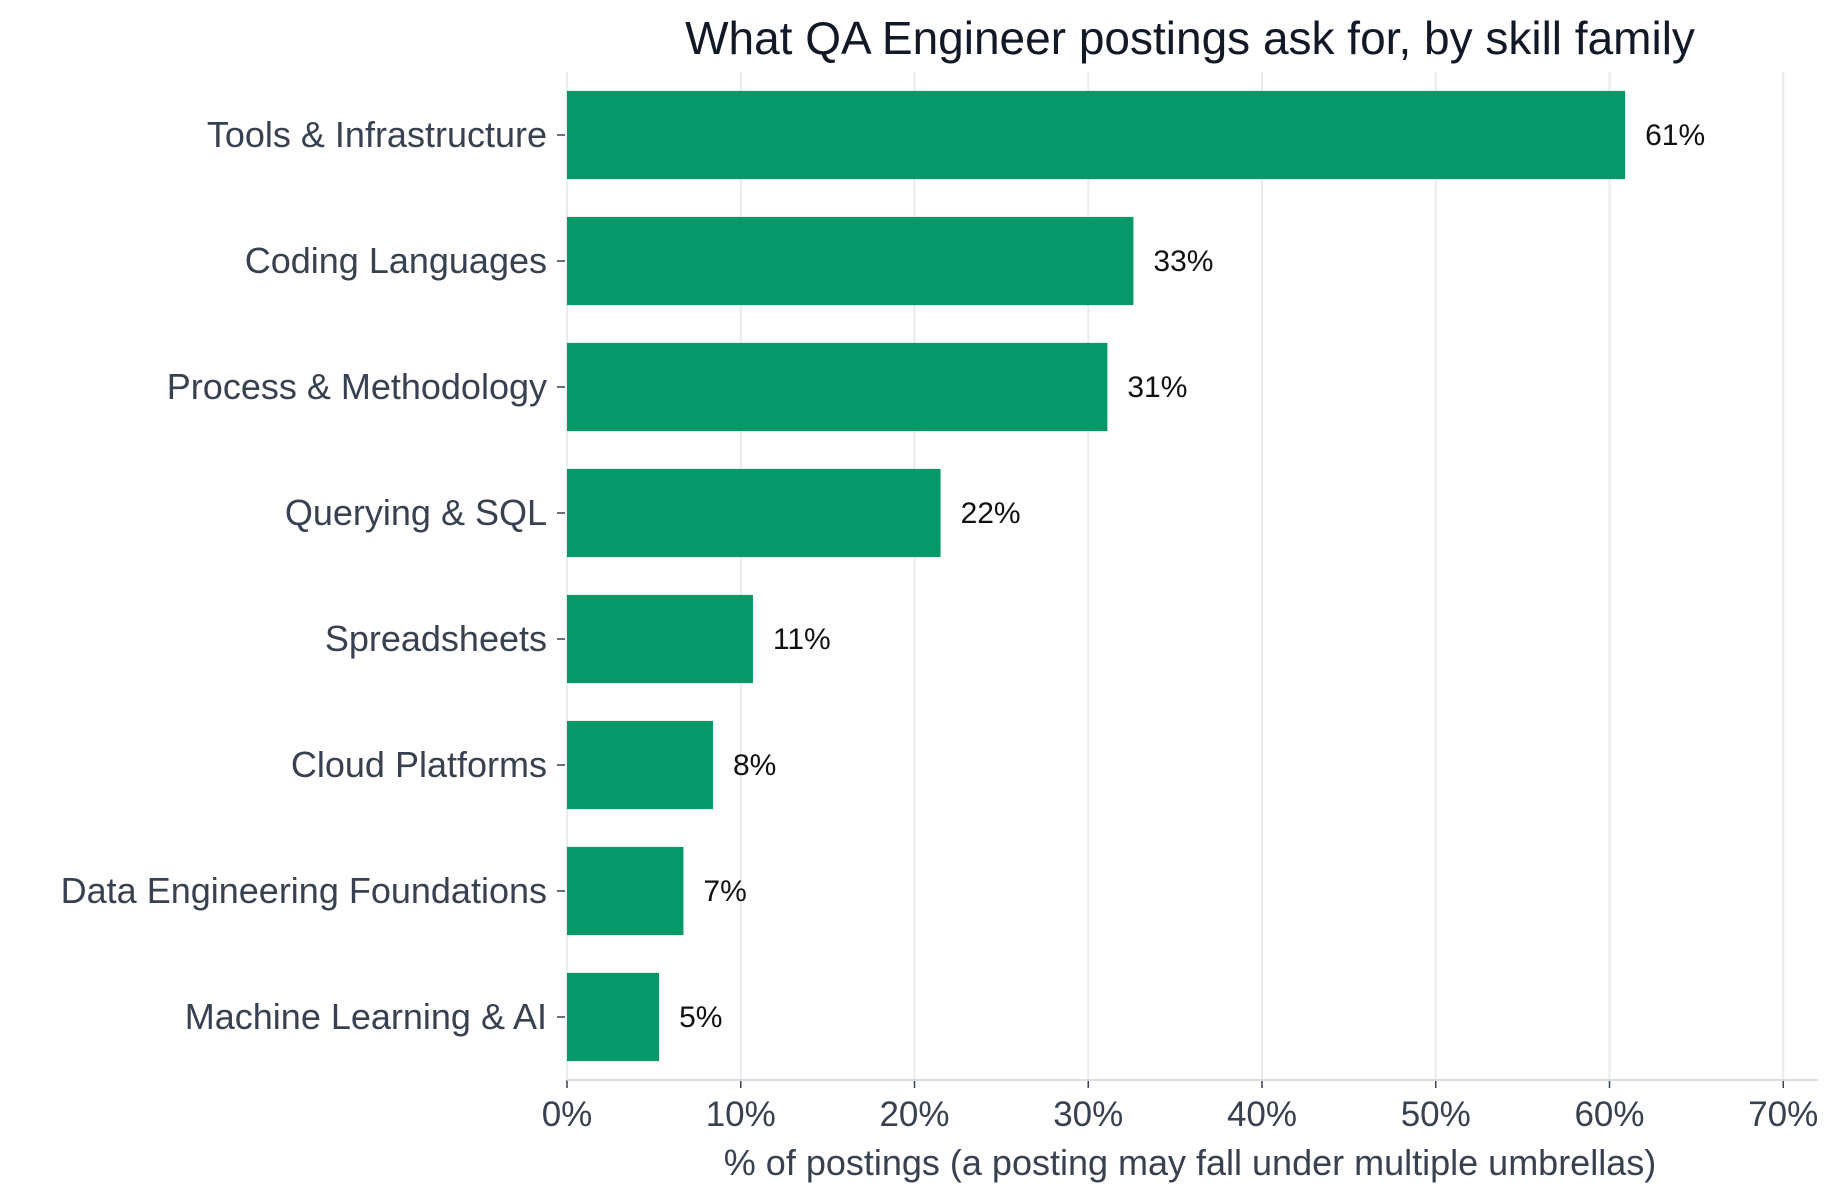 The image size is (1830, 1202). What do you see at coordinates (1183, 261) in the screenshot?
I see `bar-value-label: 33%` at bounding box center [1183, 261].